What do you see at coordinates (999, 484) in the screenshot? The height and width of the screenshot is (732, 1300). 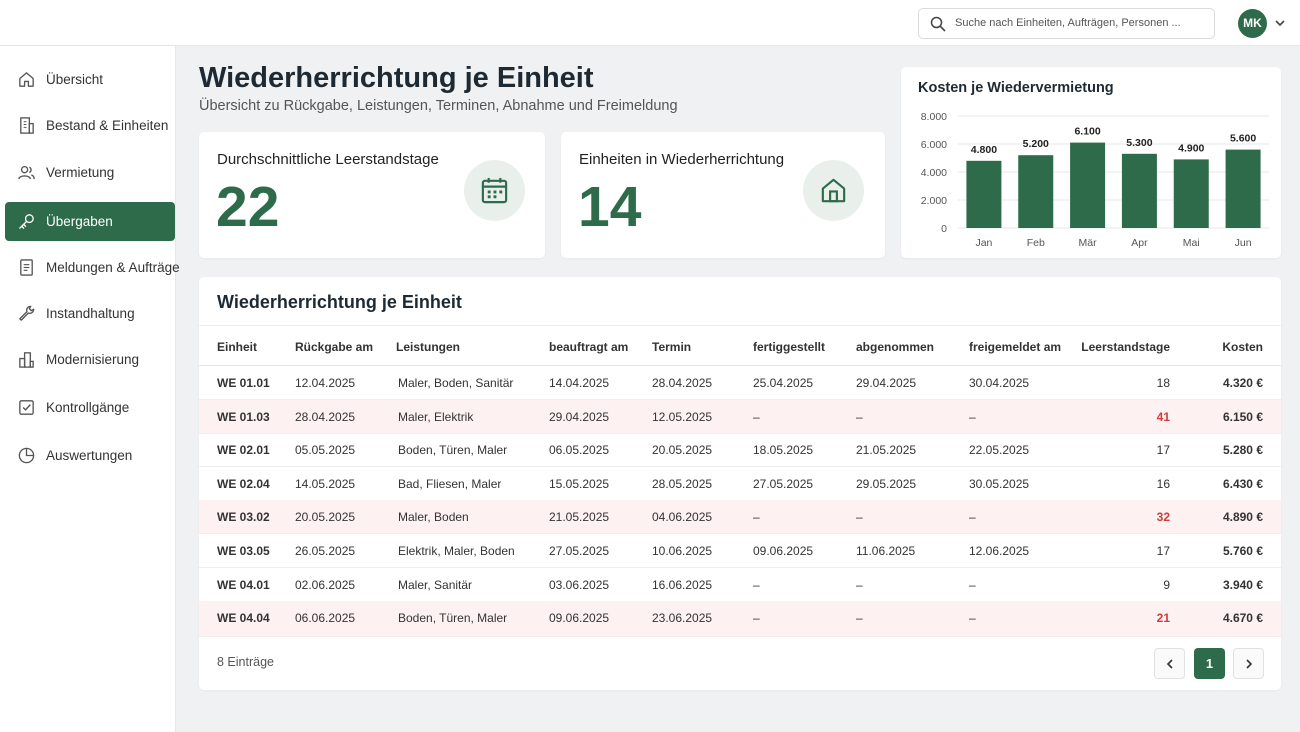 I see `cell-freigemeldet: 30.05.2025` at bounding box center [999, 484].